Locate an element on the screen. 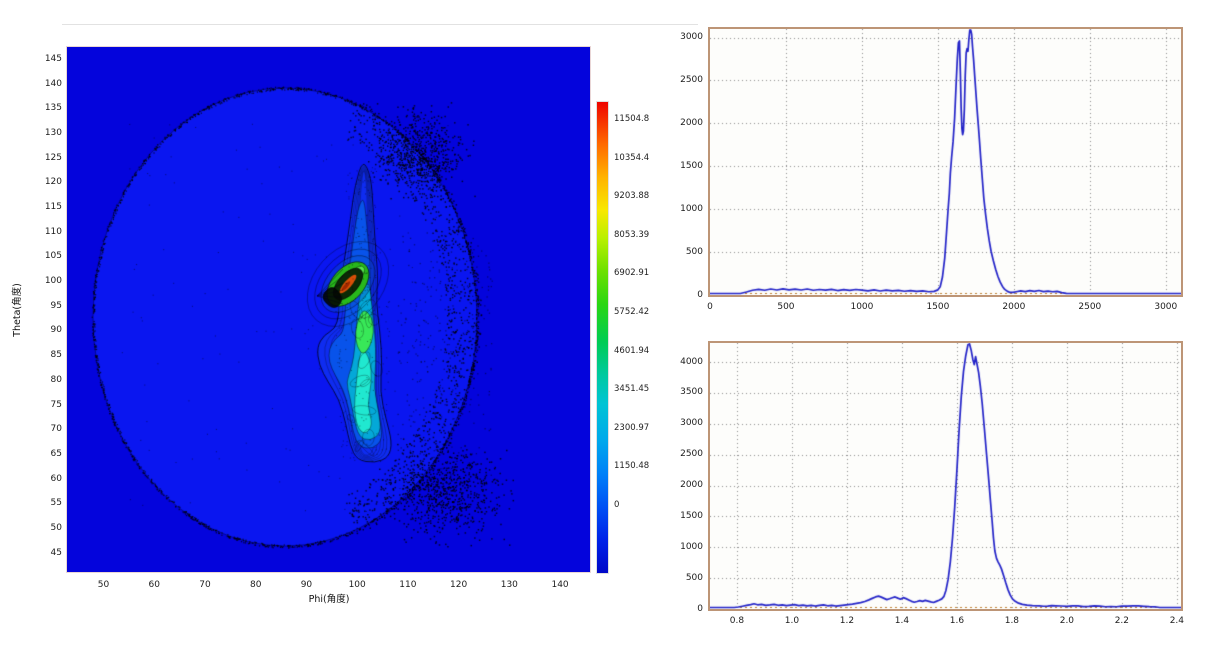 The image size is (1206, 656). spectrum-bottom-y-tick-label: 2500 is located at coordinates (691, 454).